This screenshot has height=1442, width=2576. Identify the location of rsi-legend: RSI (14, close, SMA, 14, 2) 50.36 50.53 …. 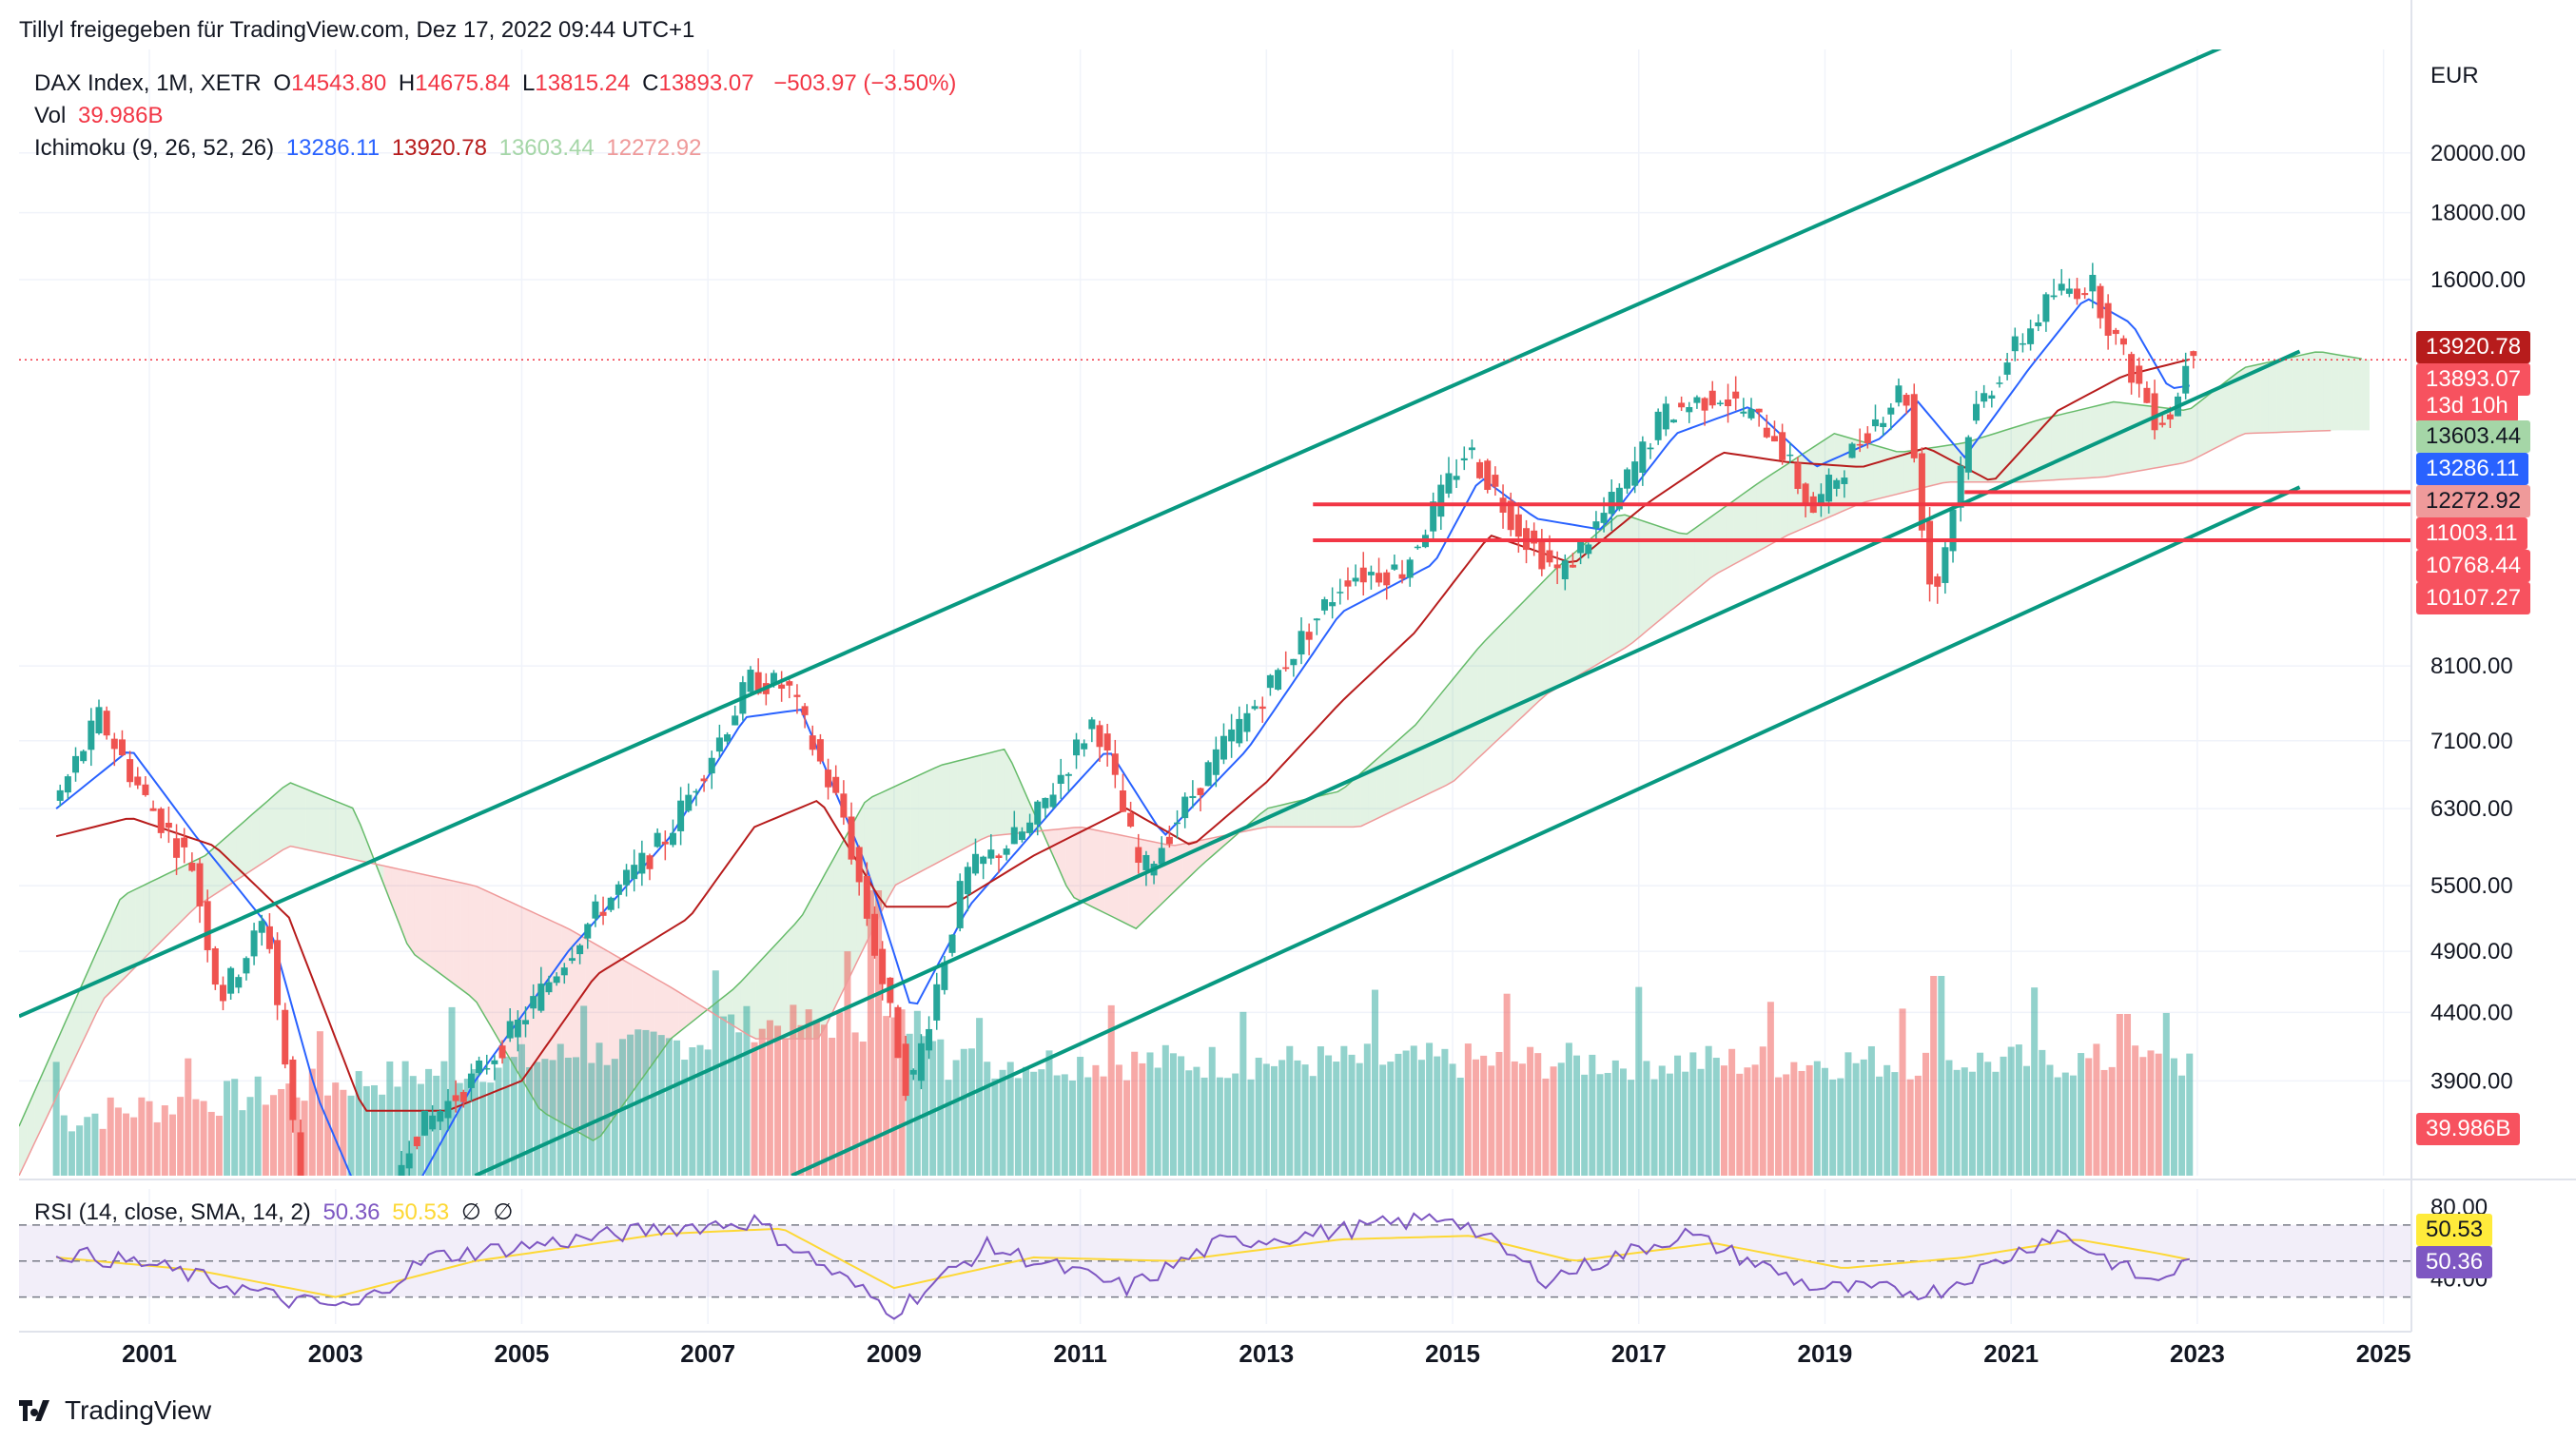
(276, 1212).